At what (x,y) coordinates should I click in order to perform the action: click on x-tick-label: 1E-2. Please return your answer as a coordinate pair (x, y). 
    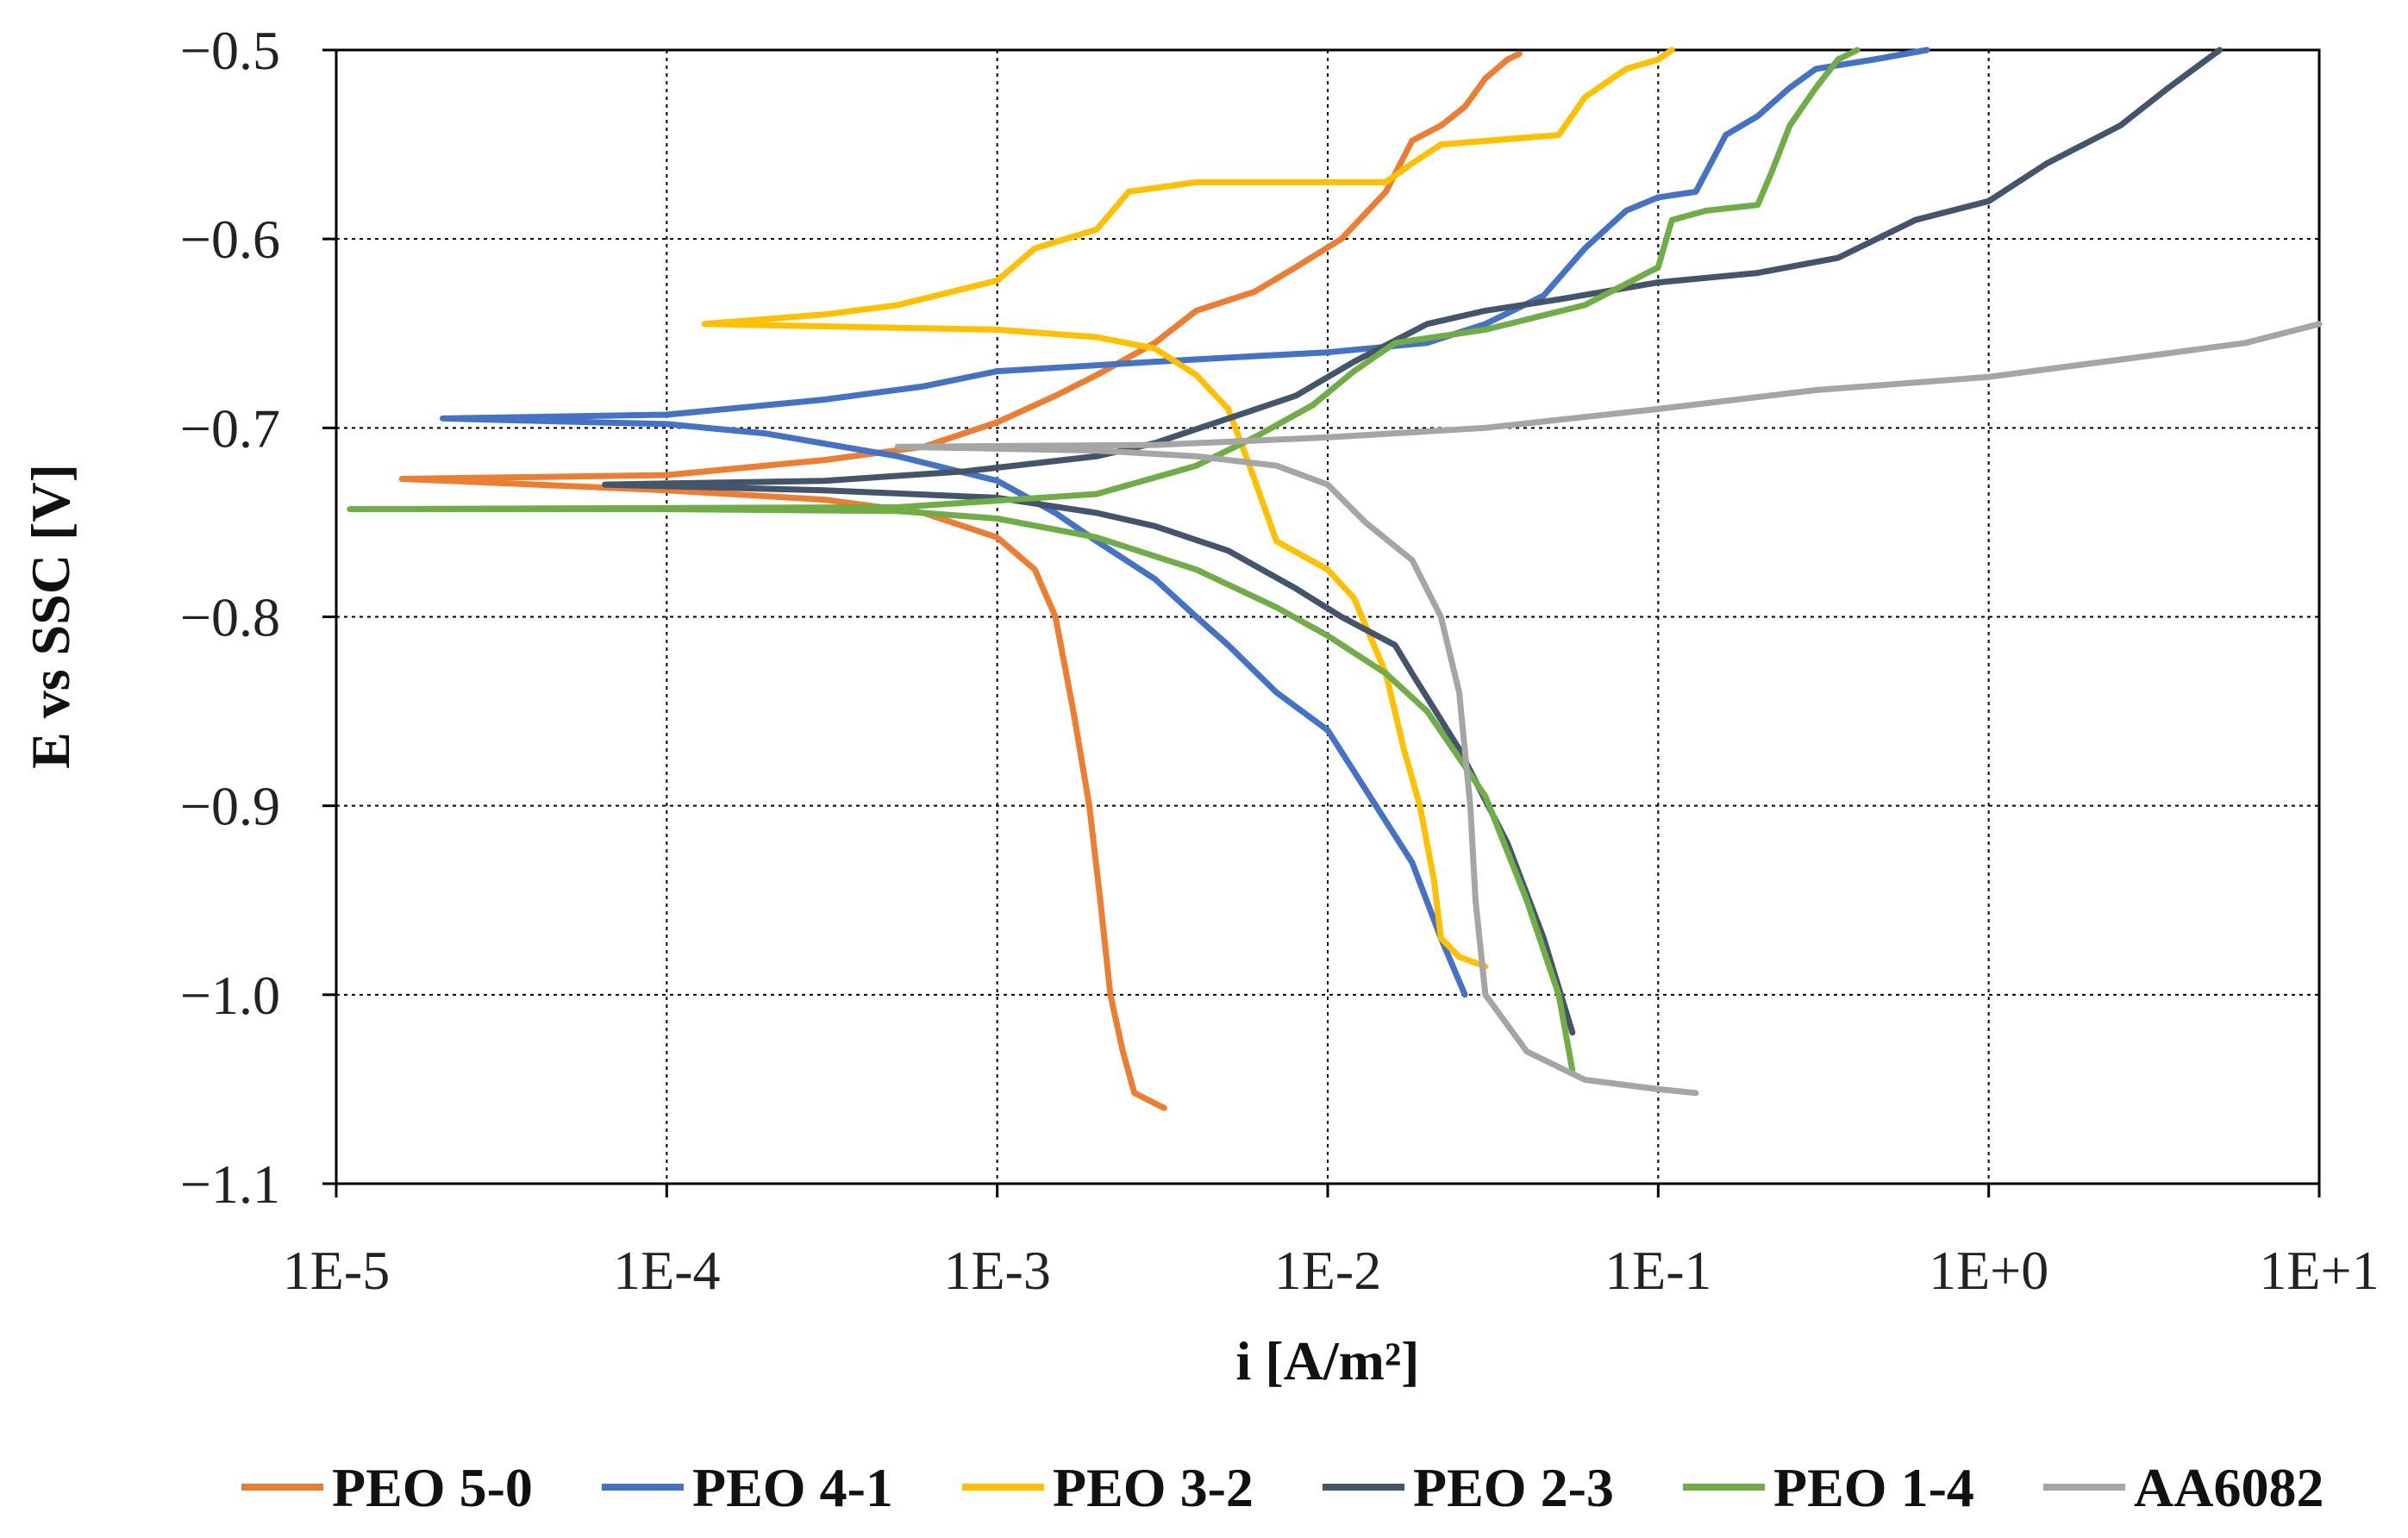
    Looking at the image, I should click on (1327, 1270).